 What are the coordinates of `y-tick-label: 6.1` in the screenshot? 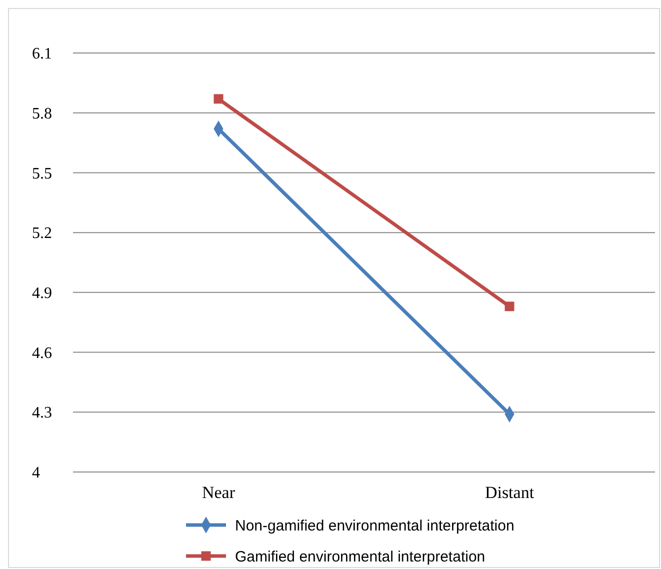 It's located at (42, 54).